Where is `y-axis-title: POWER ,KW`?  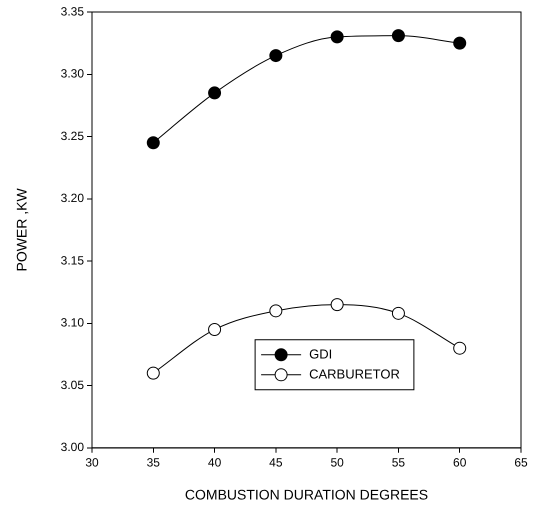
y-axis-title: POWER ,KW is located at coordinates (21, 230).